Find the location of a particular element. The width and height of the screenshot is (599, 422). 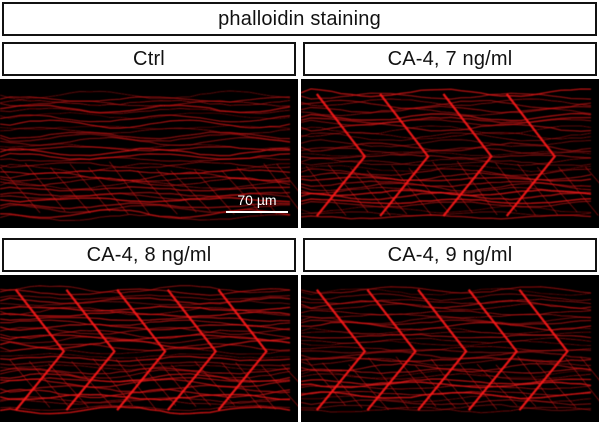

scale-bar: 70 µm is located at coordinates (257, 204).